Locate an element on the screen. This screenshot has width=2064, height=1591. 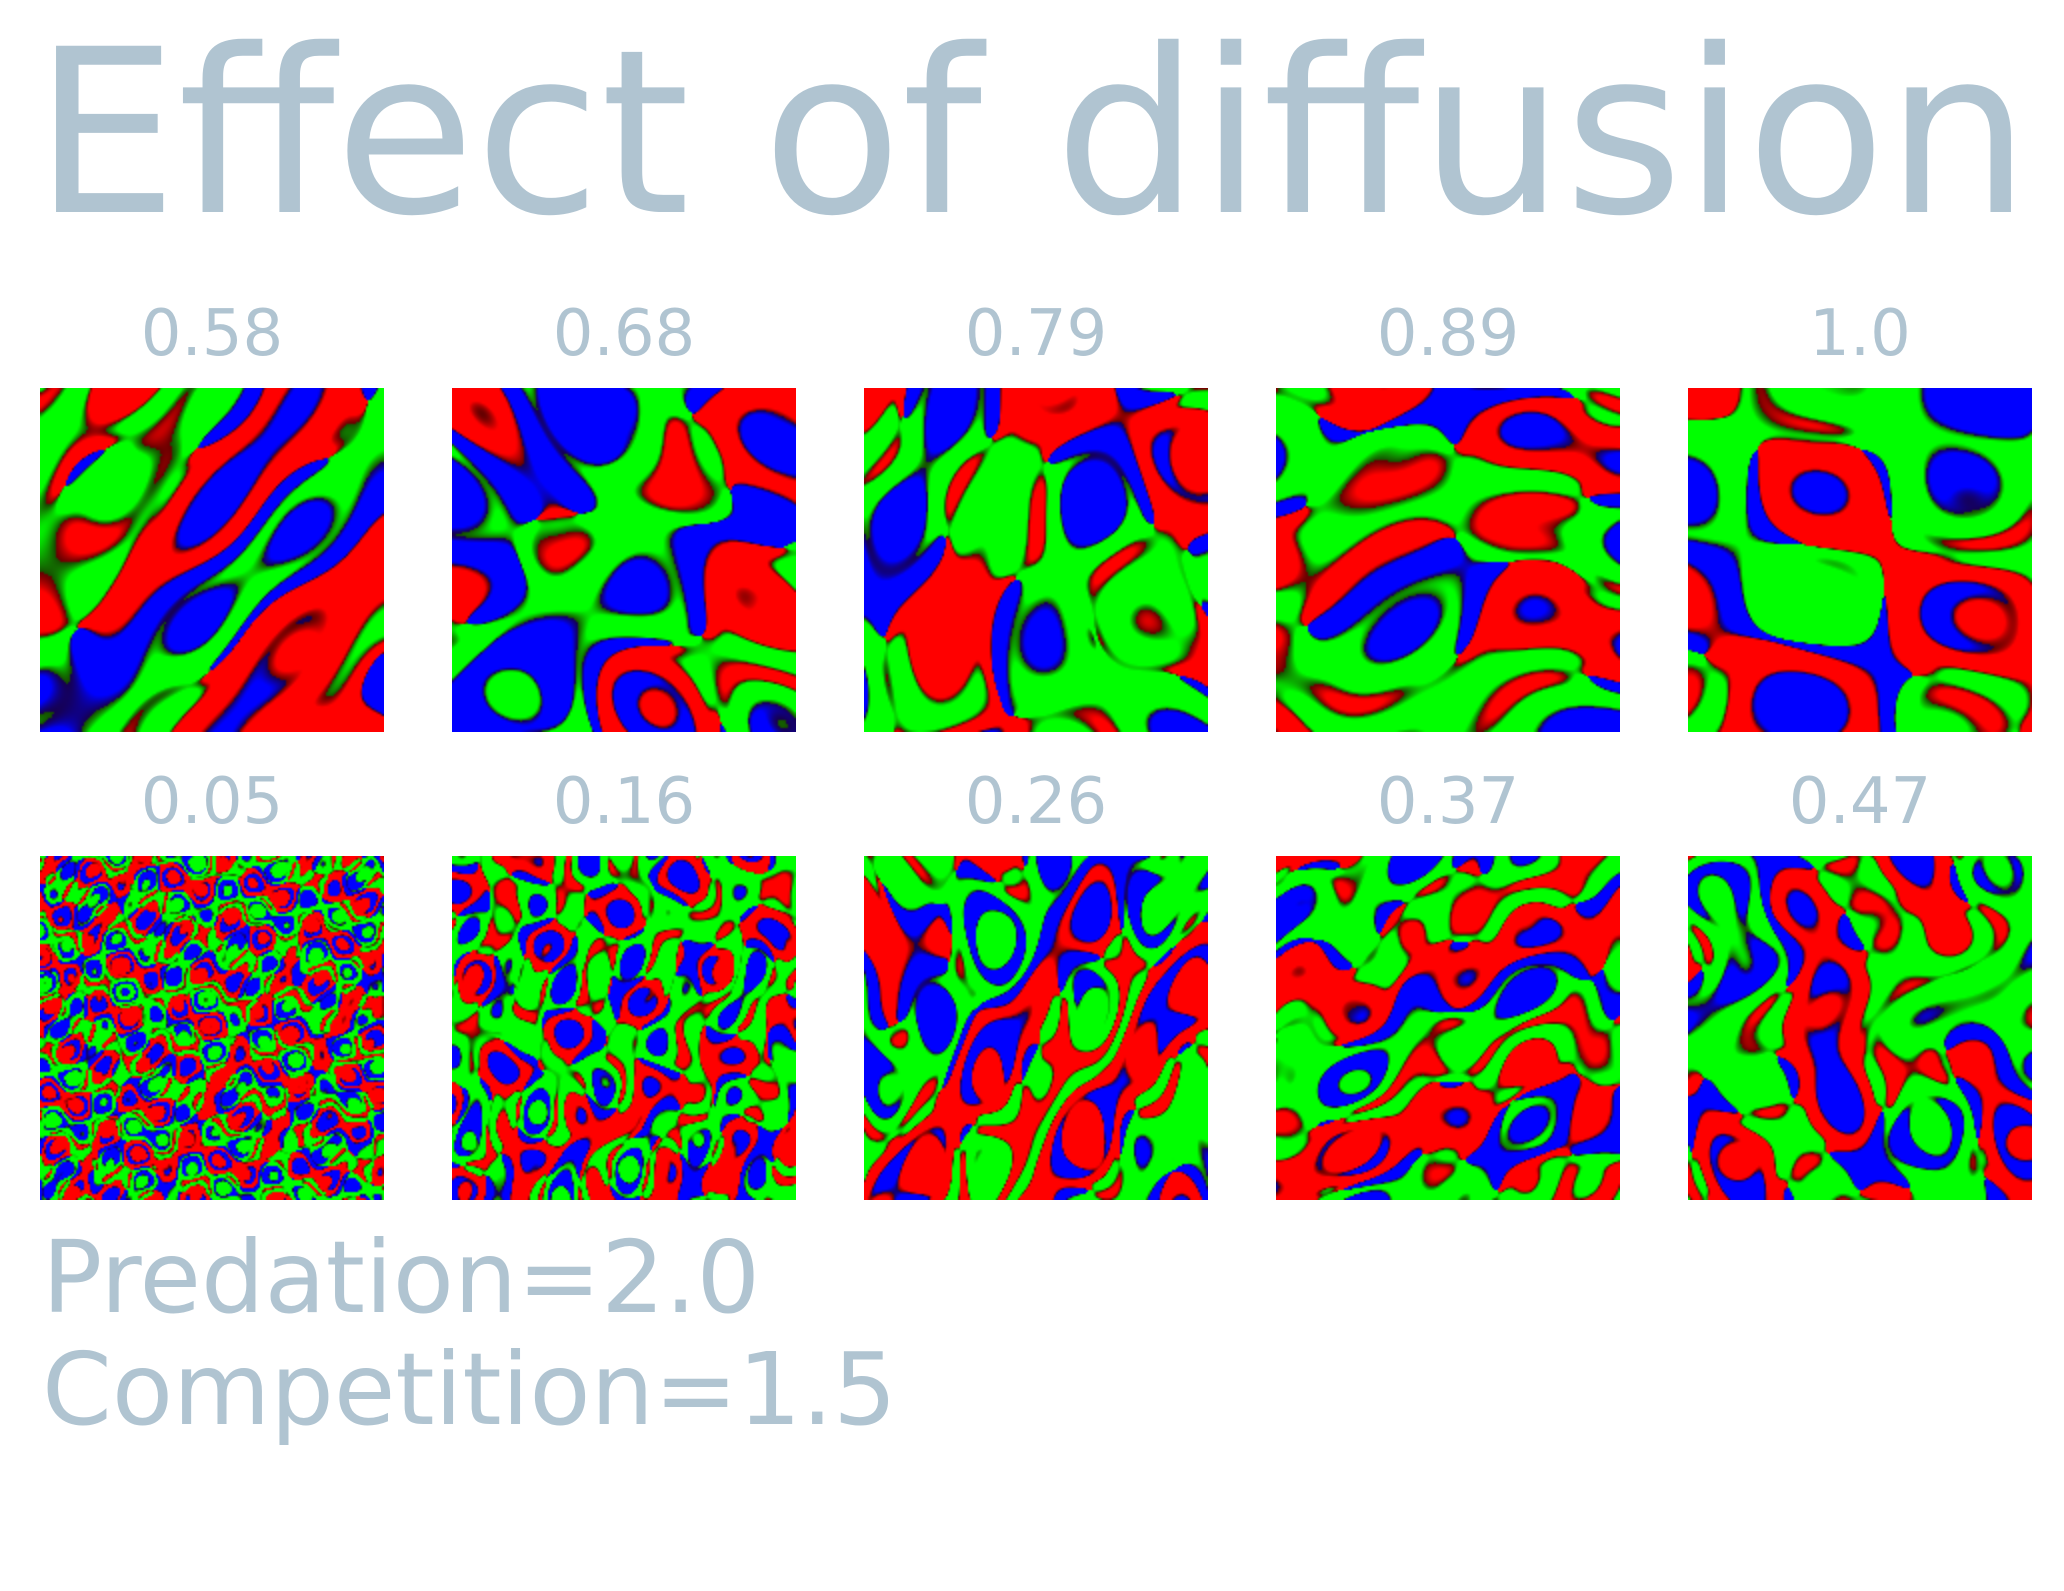
caption-competition: Competition=1.5 is located at coordinates (469, 1389).